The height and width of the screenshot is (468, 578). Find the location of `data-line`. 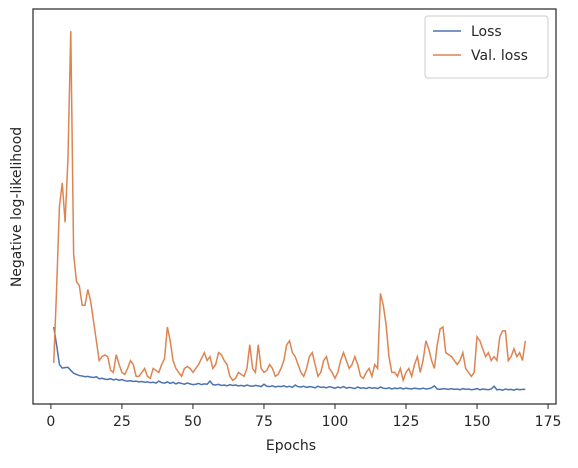

data-line is located at coordinates (289, 358).